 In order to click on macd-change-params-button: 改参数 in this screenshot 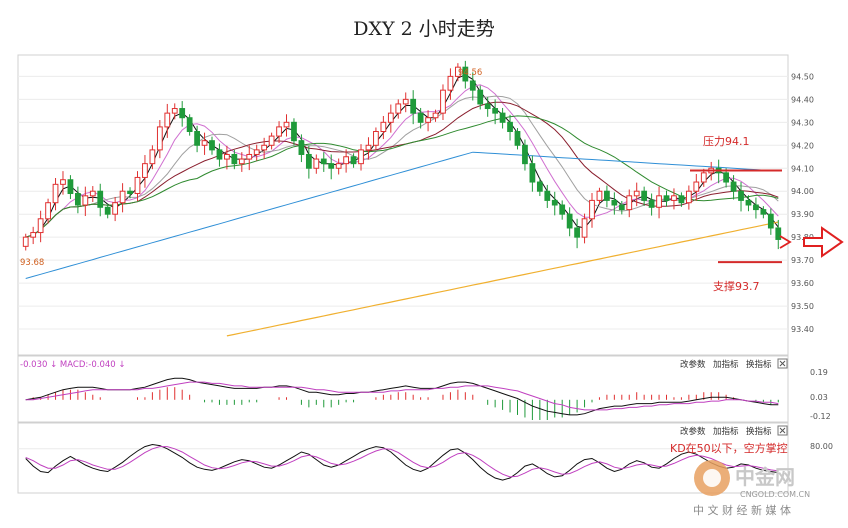, I will do `click(693, 364)`.